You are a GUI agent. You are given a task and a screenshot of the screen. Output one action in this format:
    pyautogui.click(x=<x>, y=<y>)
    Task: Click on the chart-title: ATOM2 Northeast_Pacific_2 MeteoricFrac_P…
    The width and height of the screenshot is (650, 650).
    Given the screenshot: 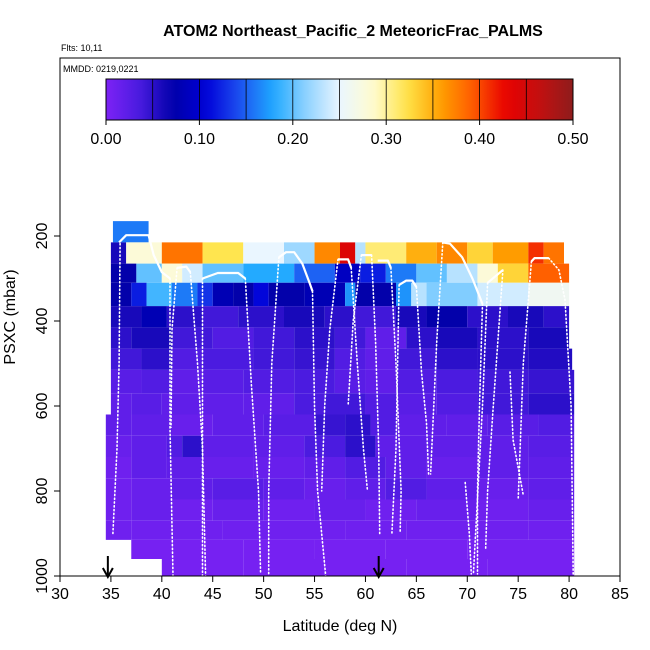 What is the action you would take?
    pyautogui.click(x=353, y=31)
    